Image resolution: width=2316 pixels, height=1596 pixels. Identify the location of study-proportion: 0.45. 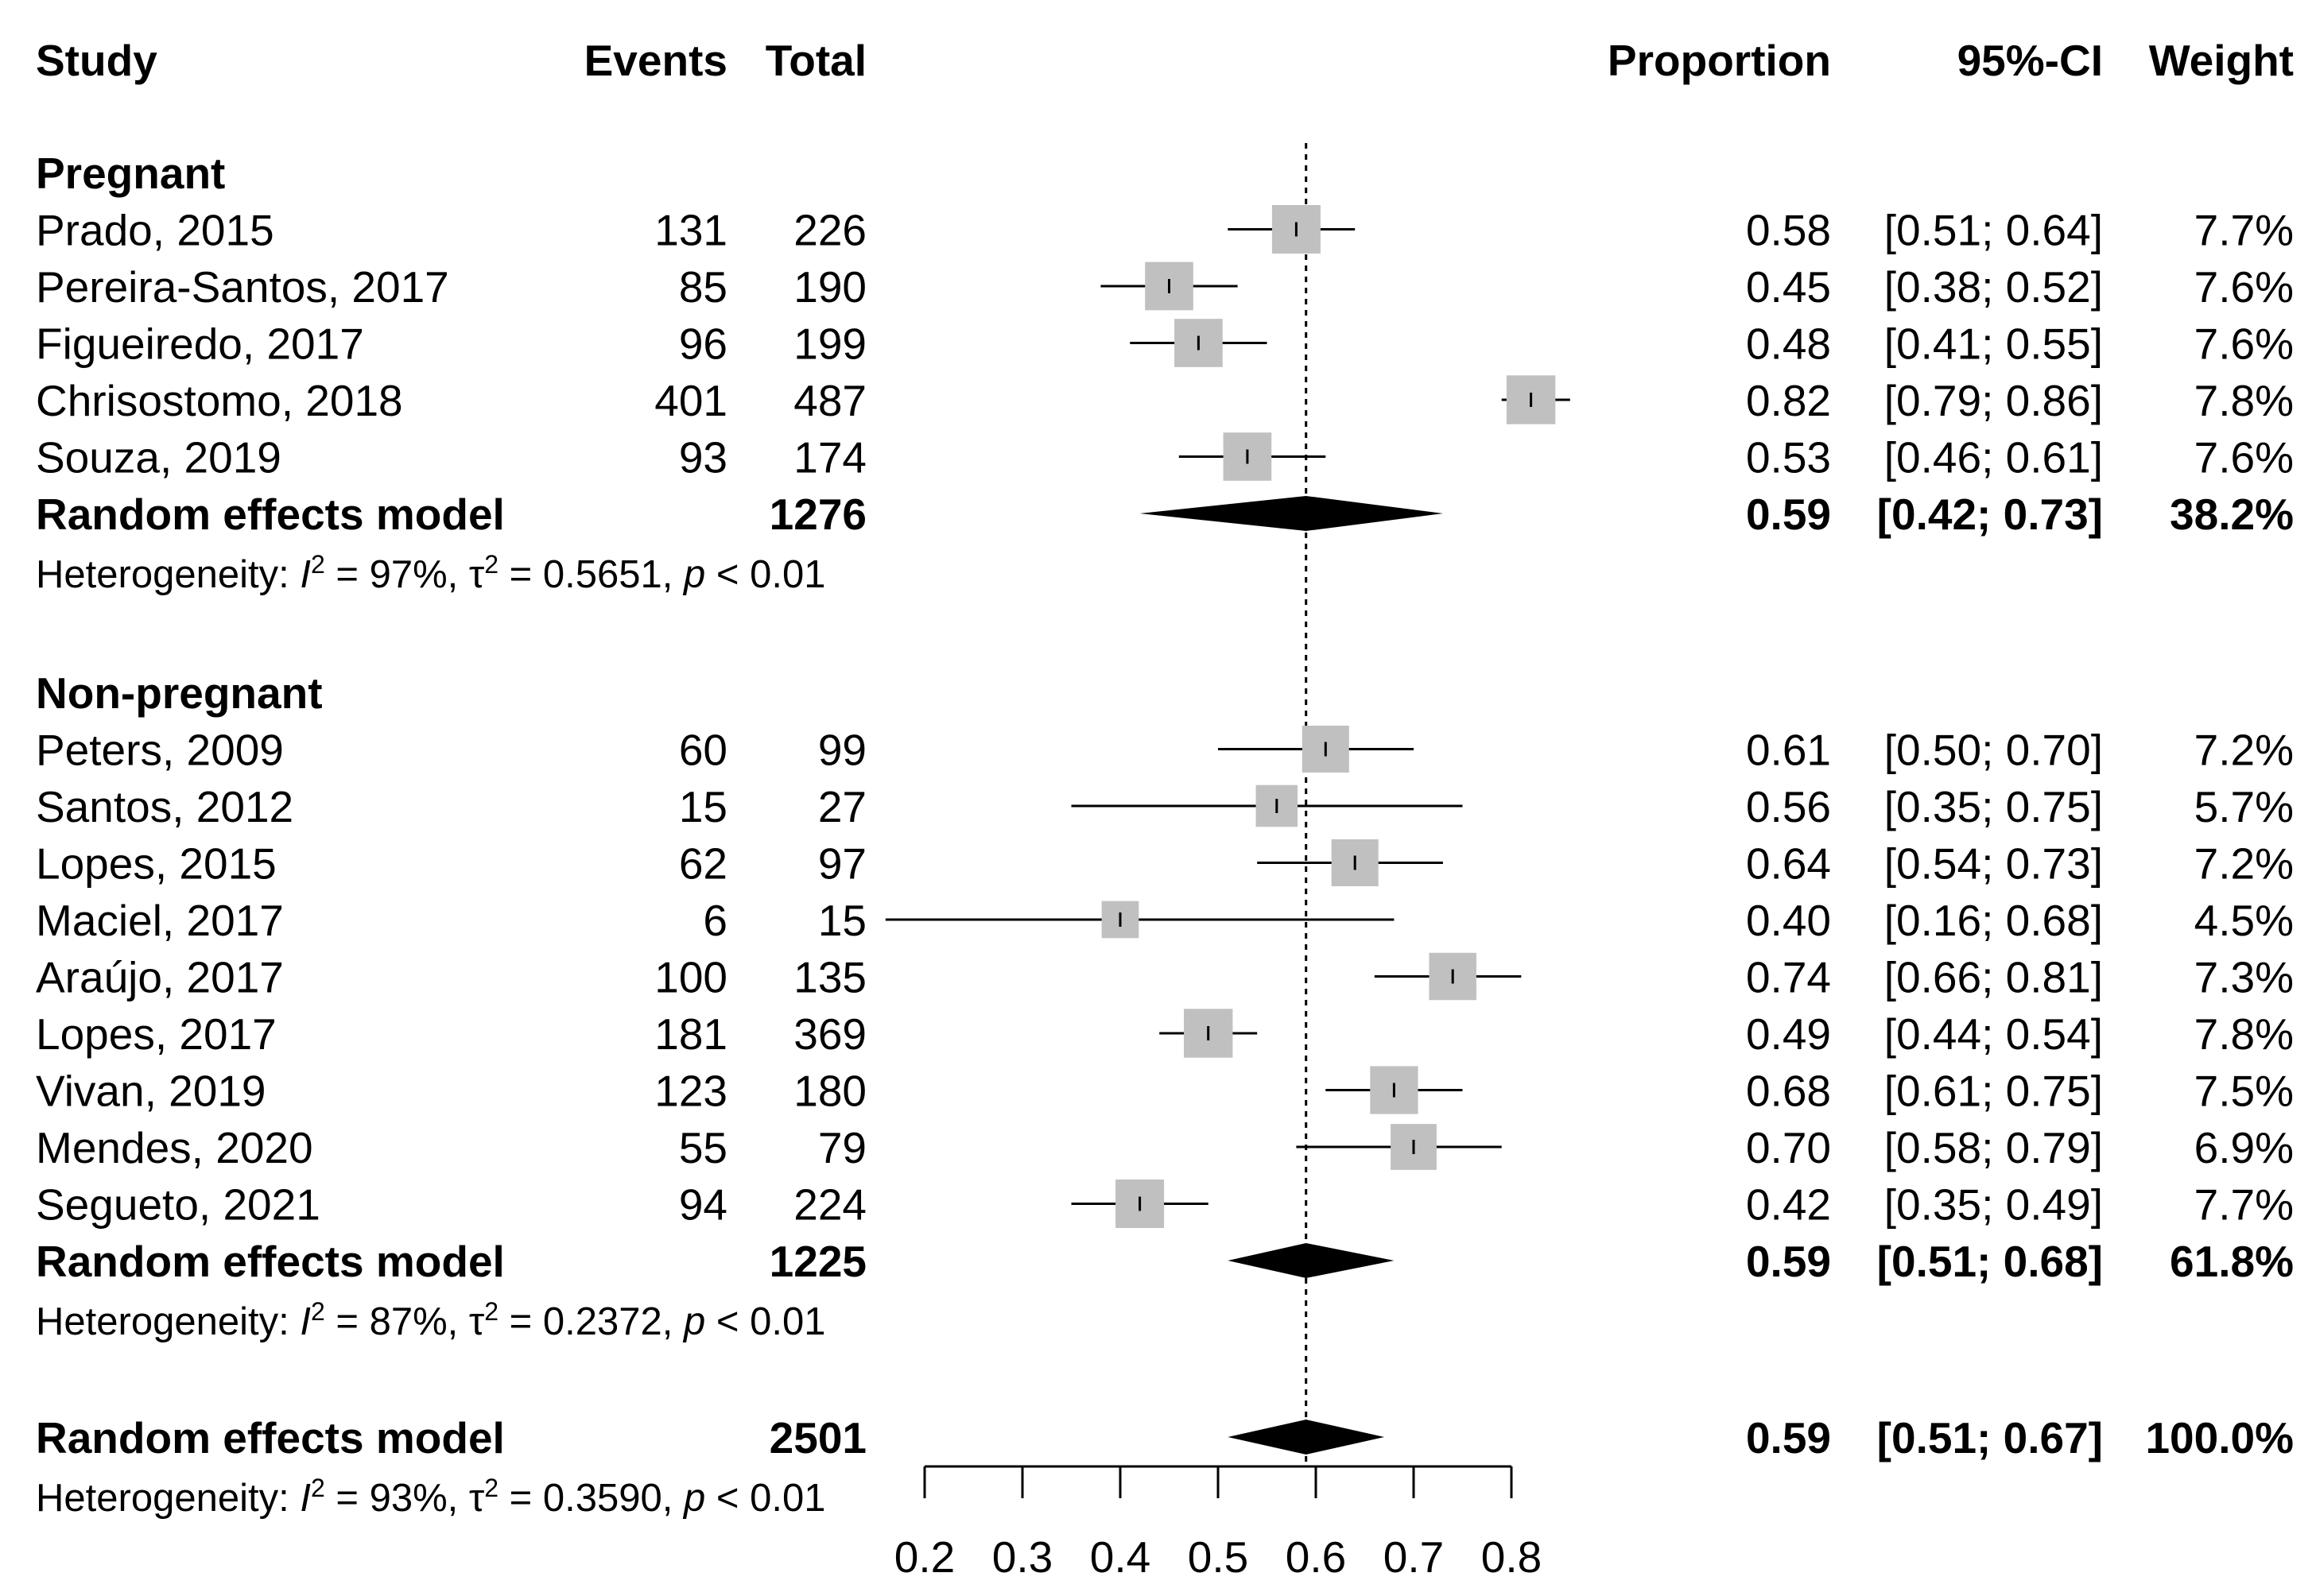
(1788, 287).